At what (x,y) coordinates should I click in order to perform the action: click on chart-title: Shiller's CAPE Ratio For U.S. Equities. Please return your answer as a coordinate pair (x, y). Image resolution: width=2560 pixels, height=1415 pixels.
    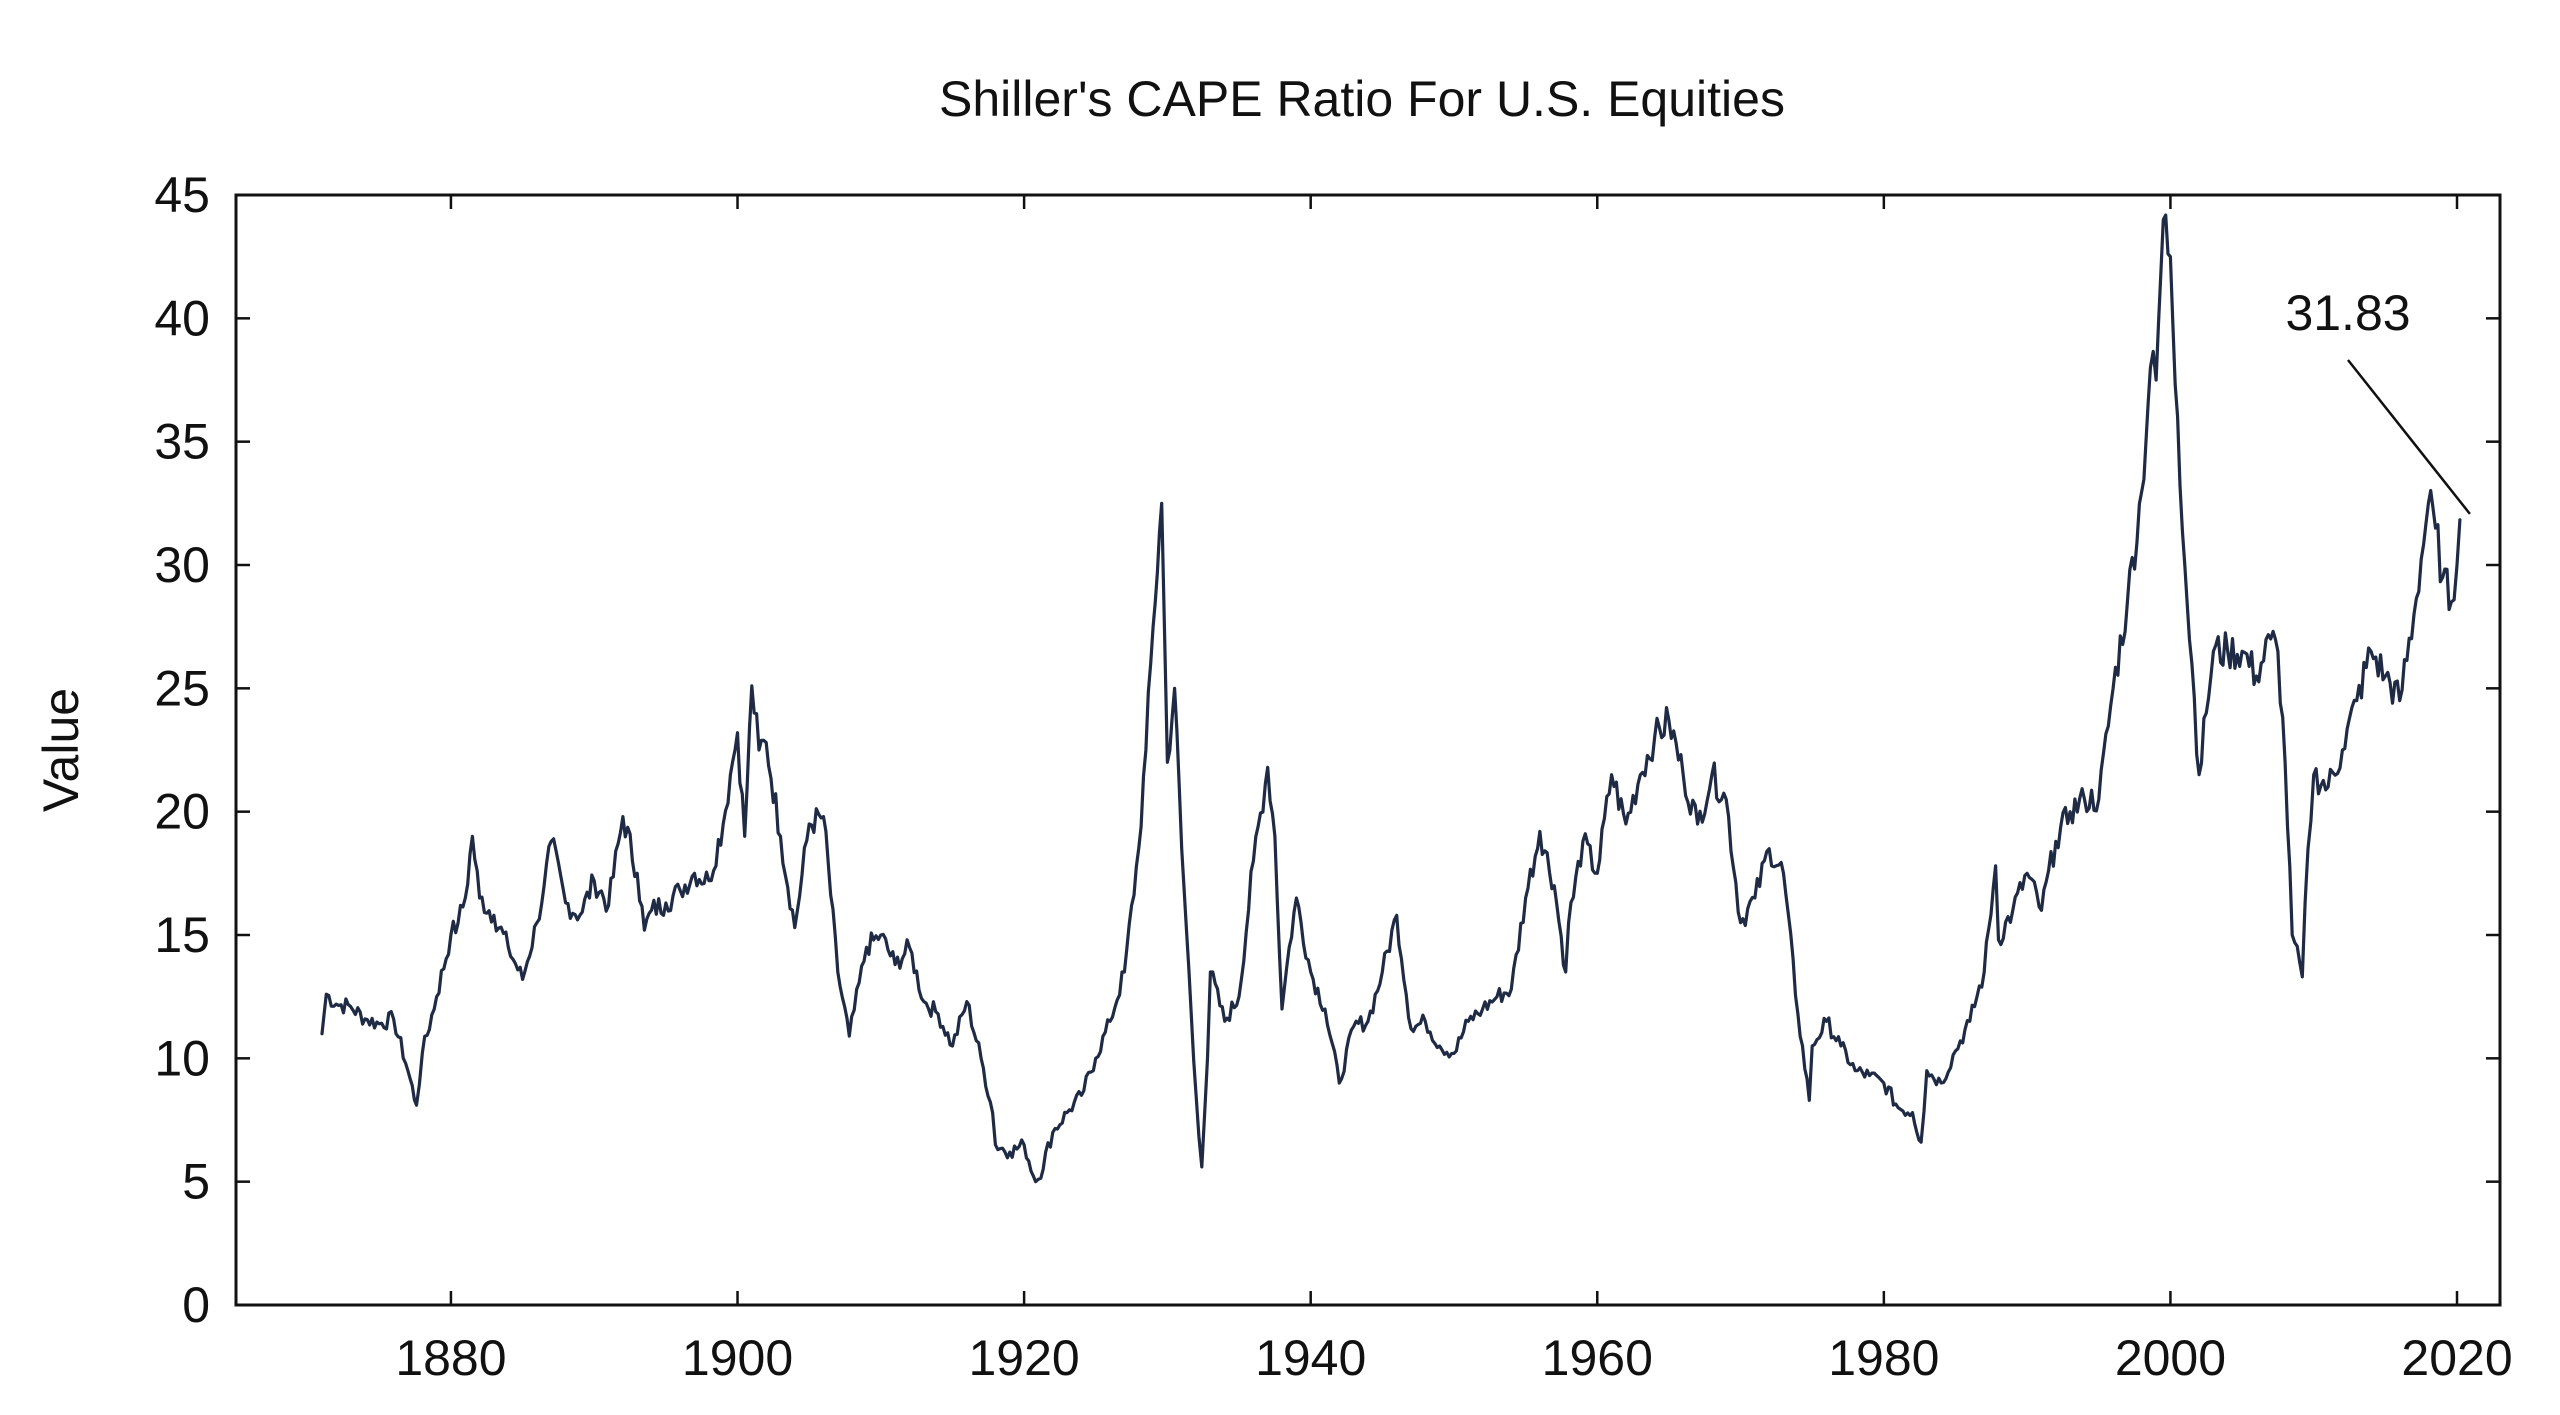
    Looking at the image, I should click on (1362, 99).